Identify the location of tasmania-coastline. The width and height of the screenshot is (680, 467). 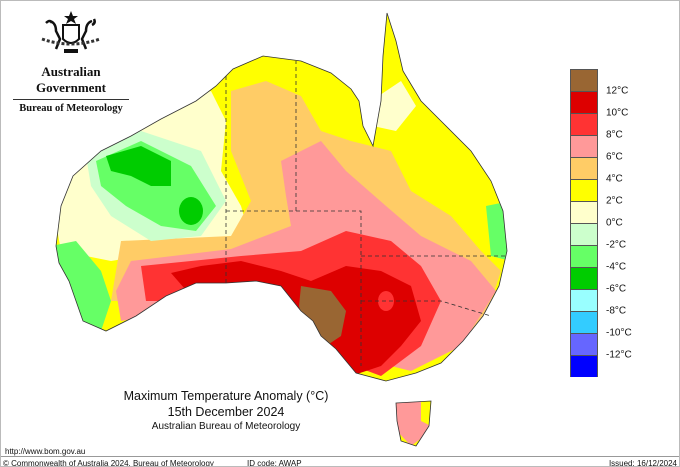
(413, 423).